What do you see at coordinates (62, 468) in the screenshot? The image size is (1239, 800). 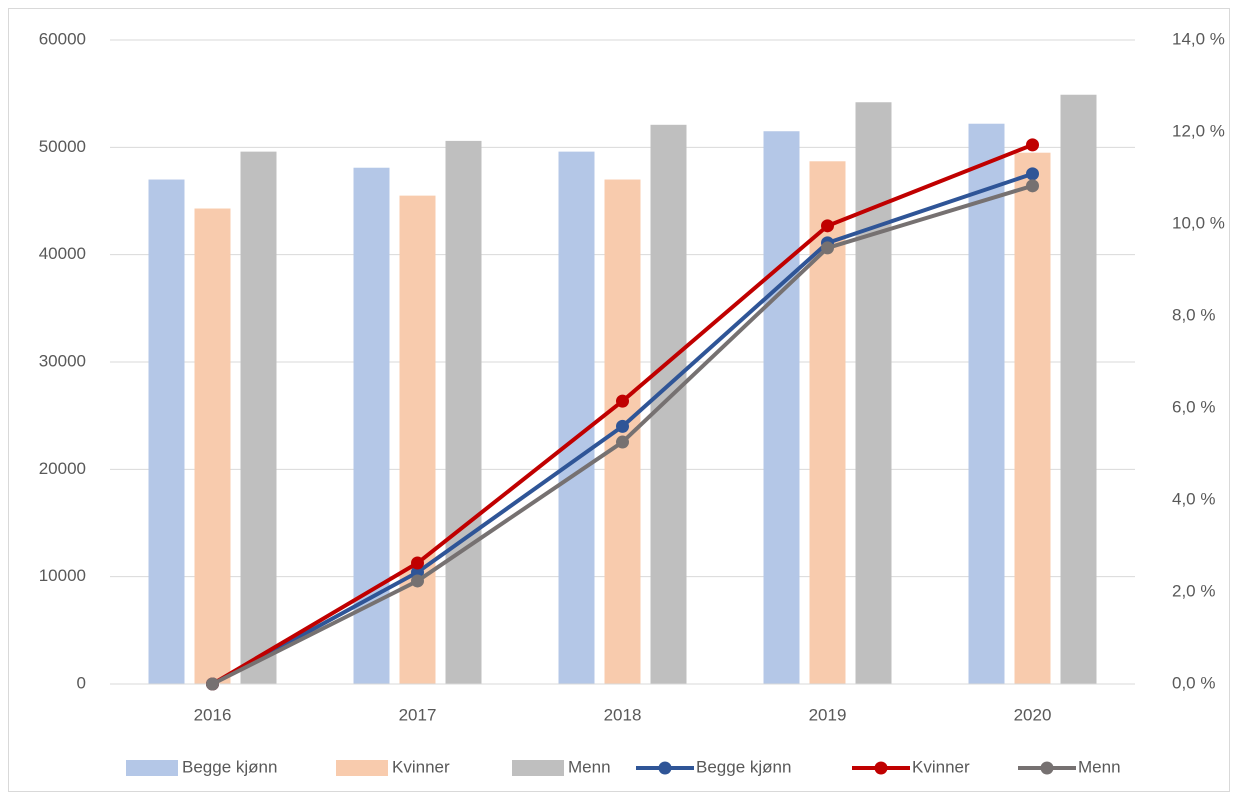 I see `y-tick-label: 20000` at bounding box center [62, 468].